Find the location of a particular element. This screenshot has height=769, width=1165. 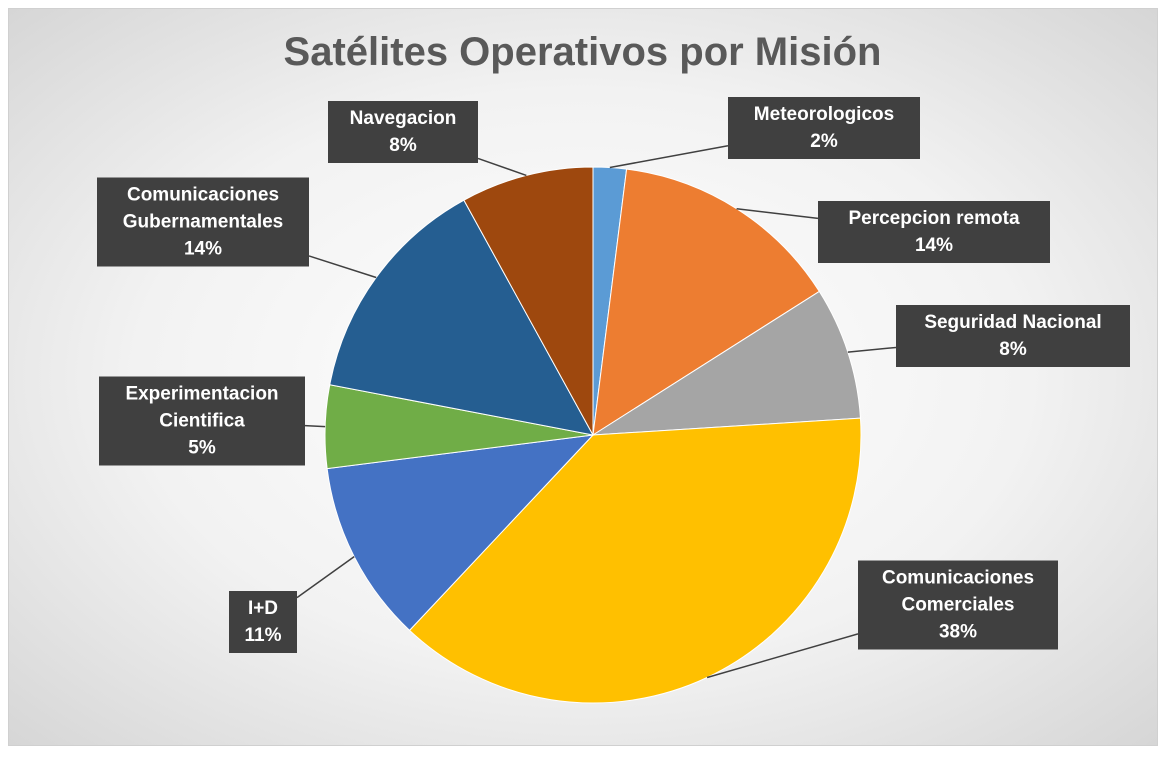

label-name: Comunicaciones Gubernamentales is located at coordinates (203, 208).